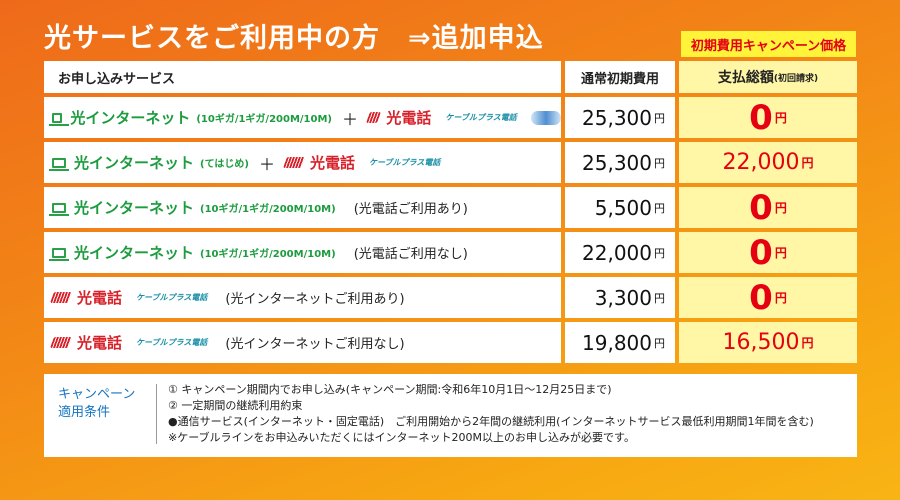 This screenshot has height=500, width=900. Describe the element at coordinates (768, 342) in the screenshot. I see `table-row-total-pay: 16,500 円` at that location.